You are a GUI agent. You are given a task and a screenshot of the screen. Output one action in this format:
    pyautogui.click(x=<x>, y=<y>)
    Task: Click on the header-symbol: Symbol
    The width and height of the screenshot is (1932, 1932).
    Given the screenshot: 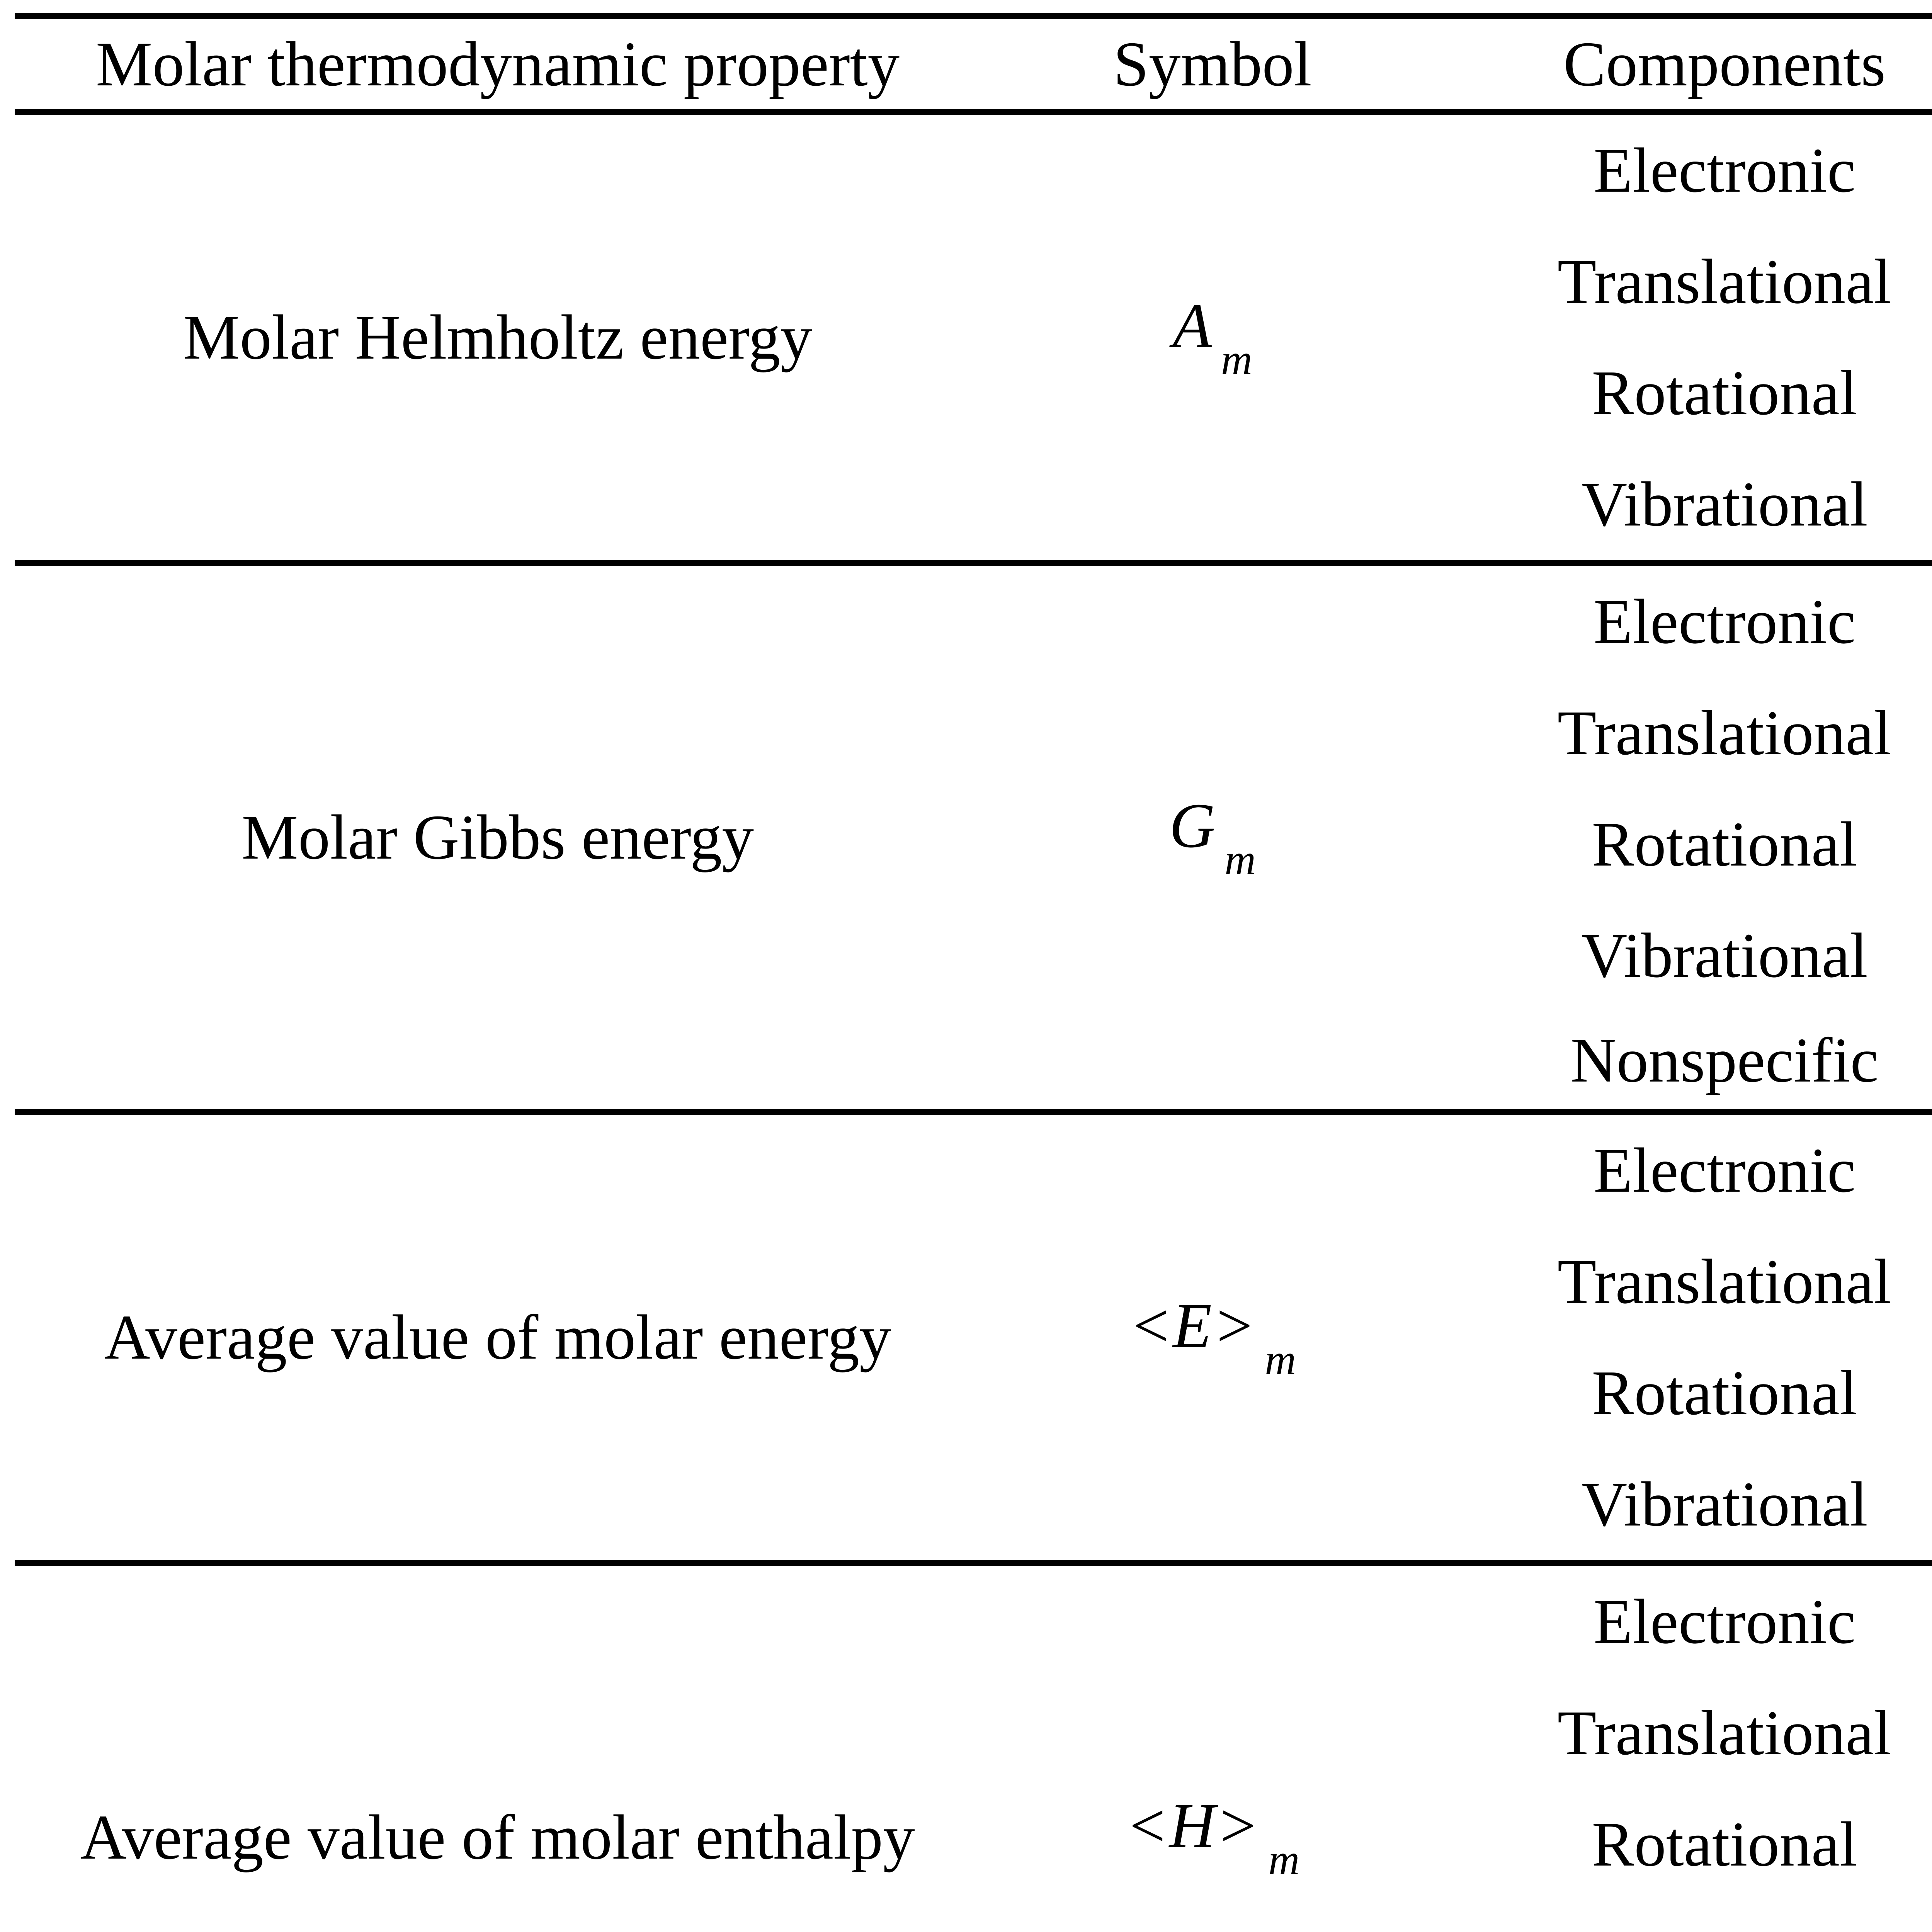 What is the action you would take?
    pyautogui.click(x=1212, y=64)
    